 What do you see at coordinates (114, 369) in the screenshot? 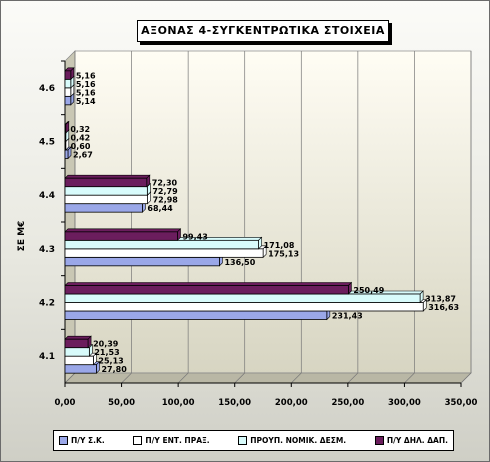
I see `data-label: 27,80` at bounding box center [114, 369].